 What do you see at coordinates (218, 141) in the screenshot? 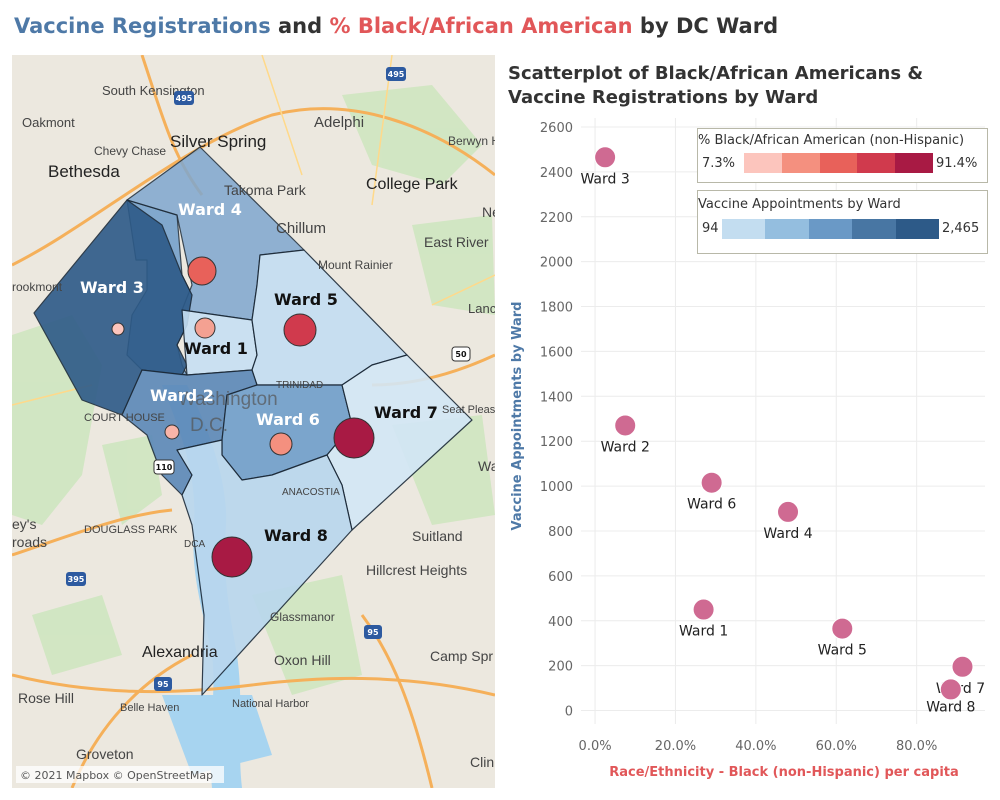
I see `place-label: Silver Spring` at bounding box center [218, 141].